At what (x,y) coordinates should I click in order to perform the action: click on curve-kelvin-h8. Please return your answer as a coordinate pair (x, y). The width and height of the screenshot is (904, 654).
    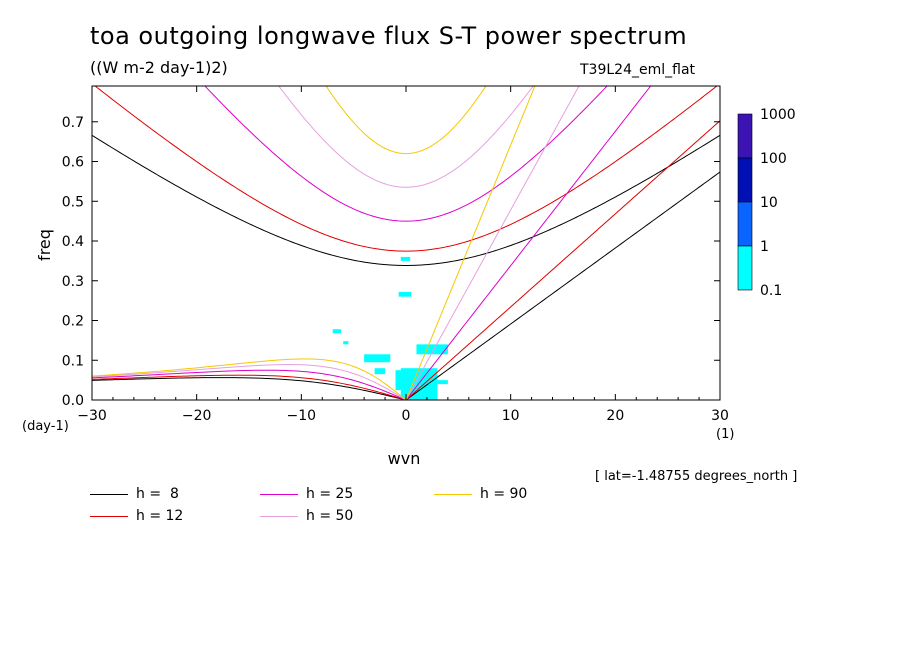
    Looking at the image, I should click on (562, 285).